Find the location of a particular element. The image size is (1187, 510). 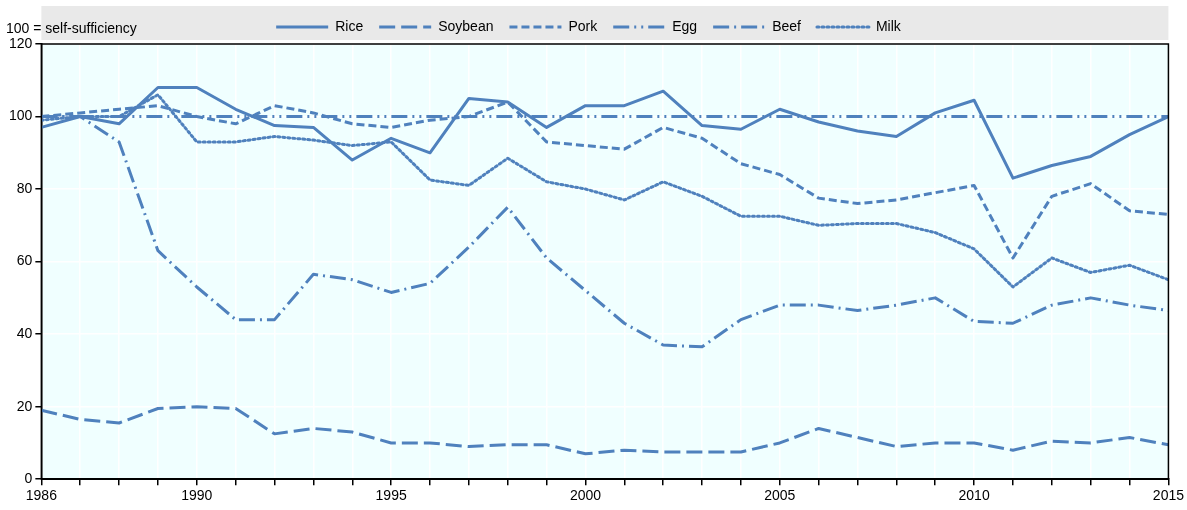

x-tick-label: 2005 is located at coordinates (780, 495).